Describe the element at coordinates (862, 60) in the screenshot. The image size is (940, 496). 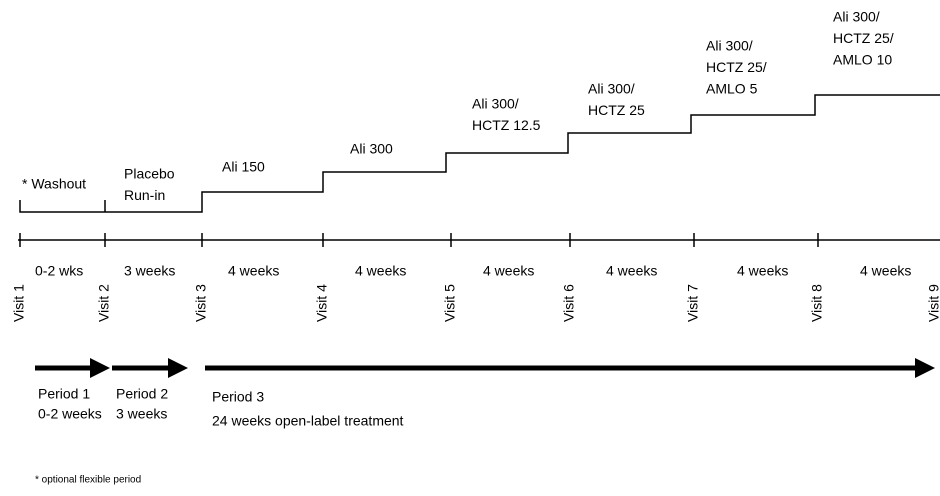
I see `dose-label: AMLO 10` at that location.